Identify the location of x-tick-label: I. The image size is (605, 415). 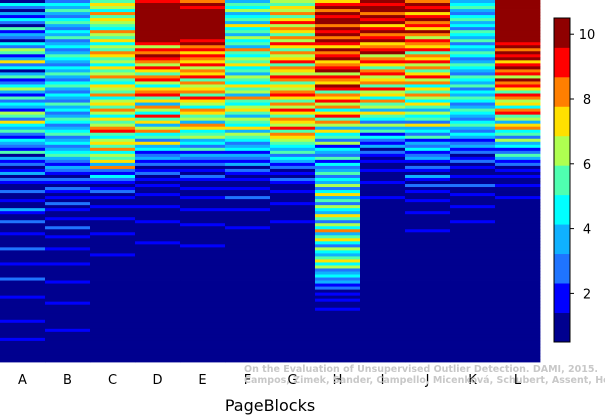
(383, 380).